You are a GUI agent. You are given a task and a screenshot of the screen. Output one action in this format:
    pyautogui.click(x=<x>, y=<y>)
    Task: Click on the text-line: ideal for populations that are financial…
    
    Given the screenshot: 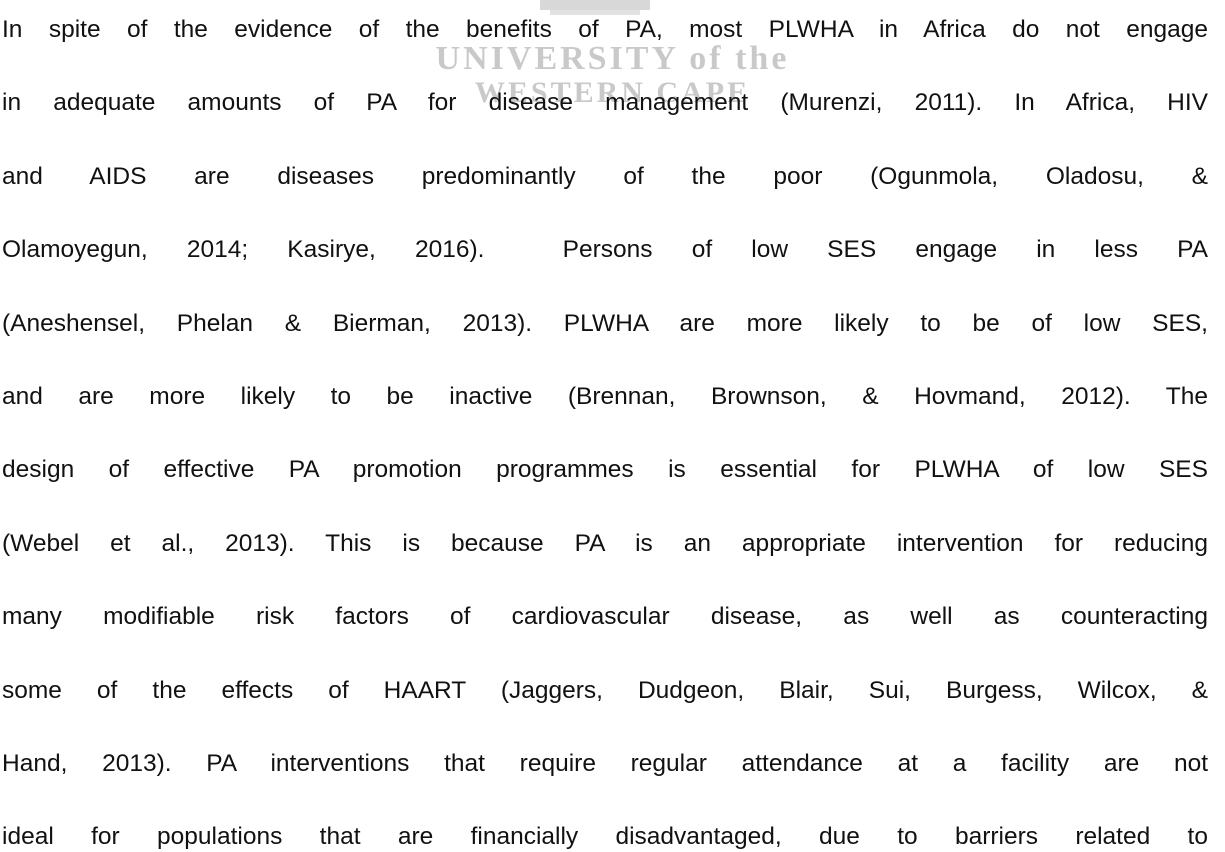 What is the action you would take?
    pyautogui.click(x=605, y=837)
    